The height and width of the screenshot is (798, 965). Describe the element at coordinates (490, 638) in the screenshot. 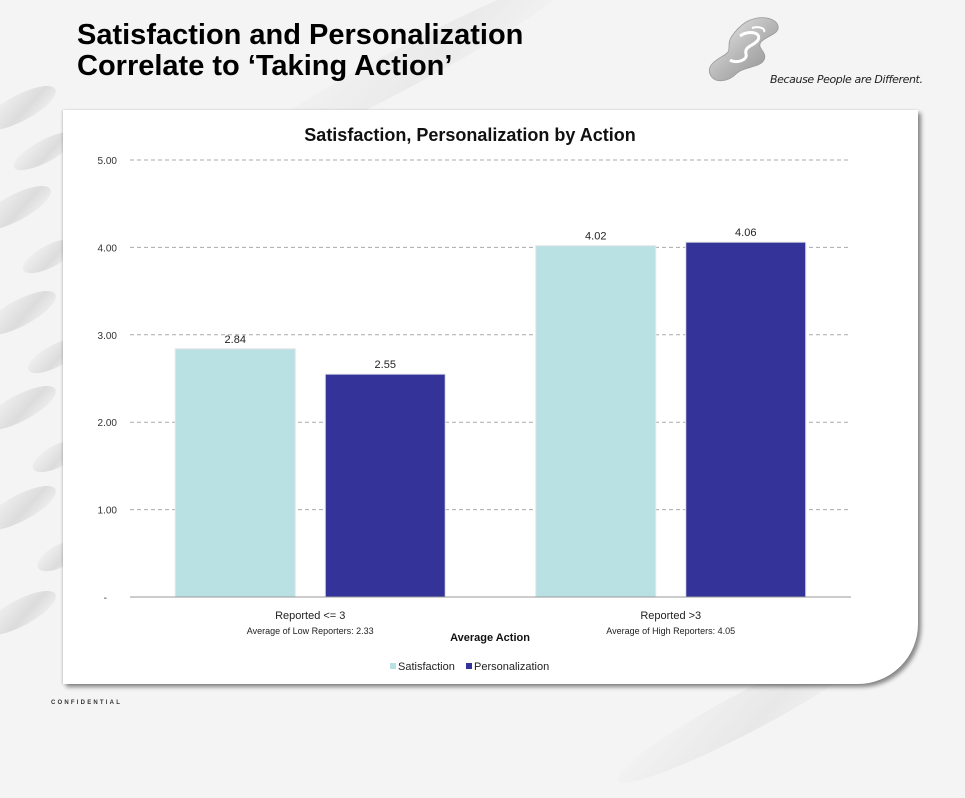

I see `x-axis-title: Average Action` at that location.